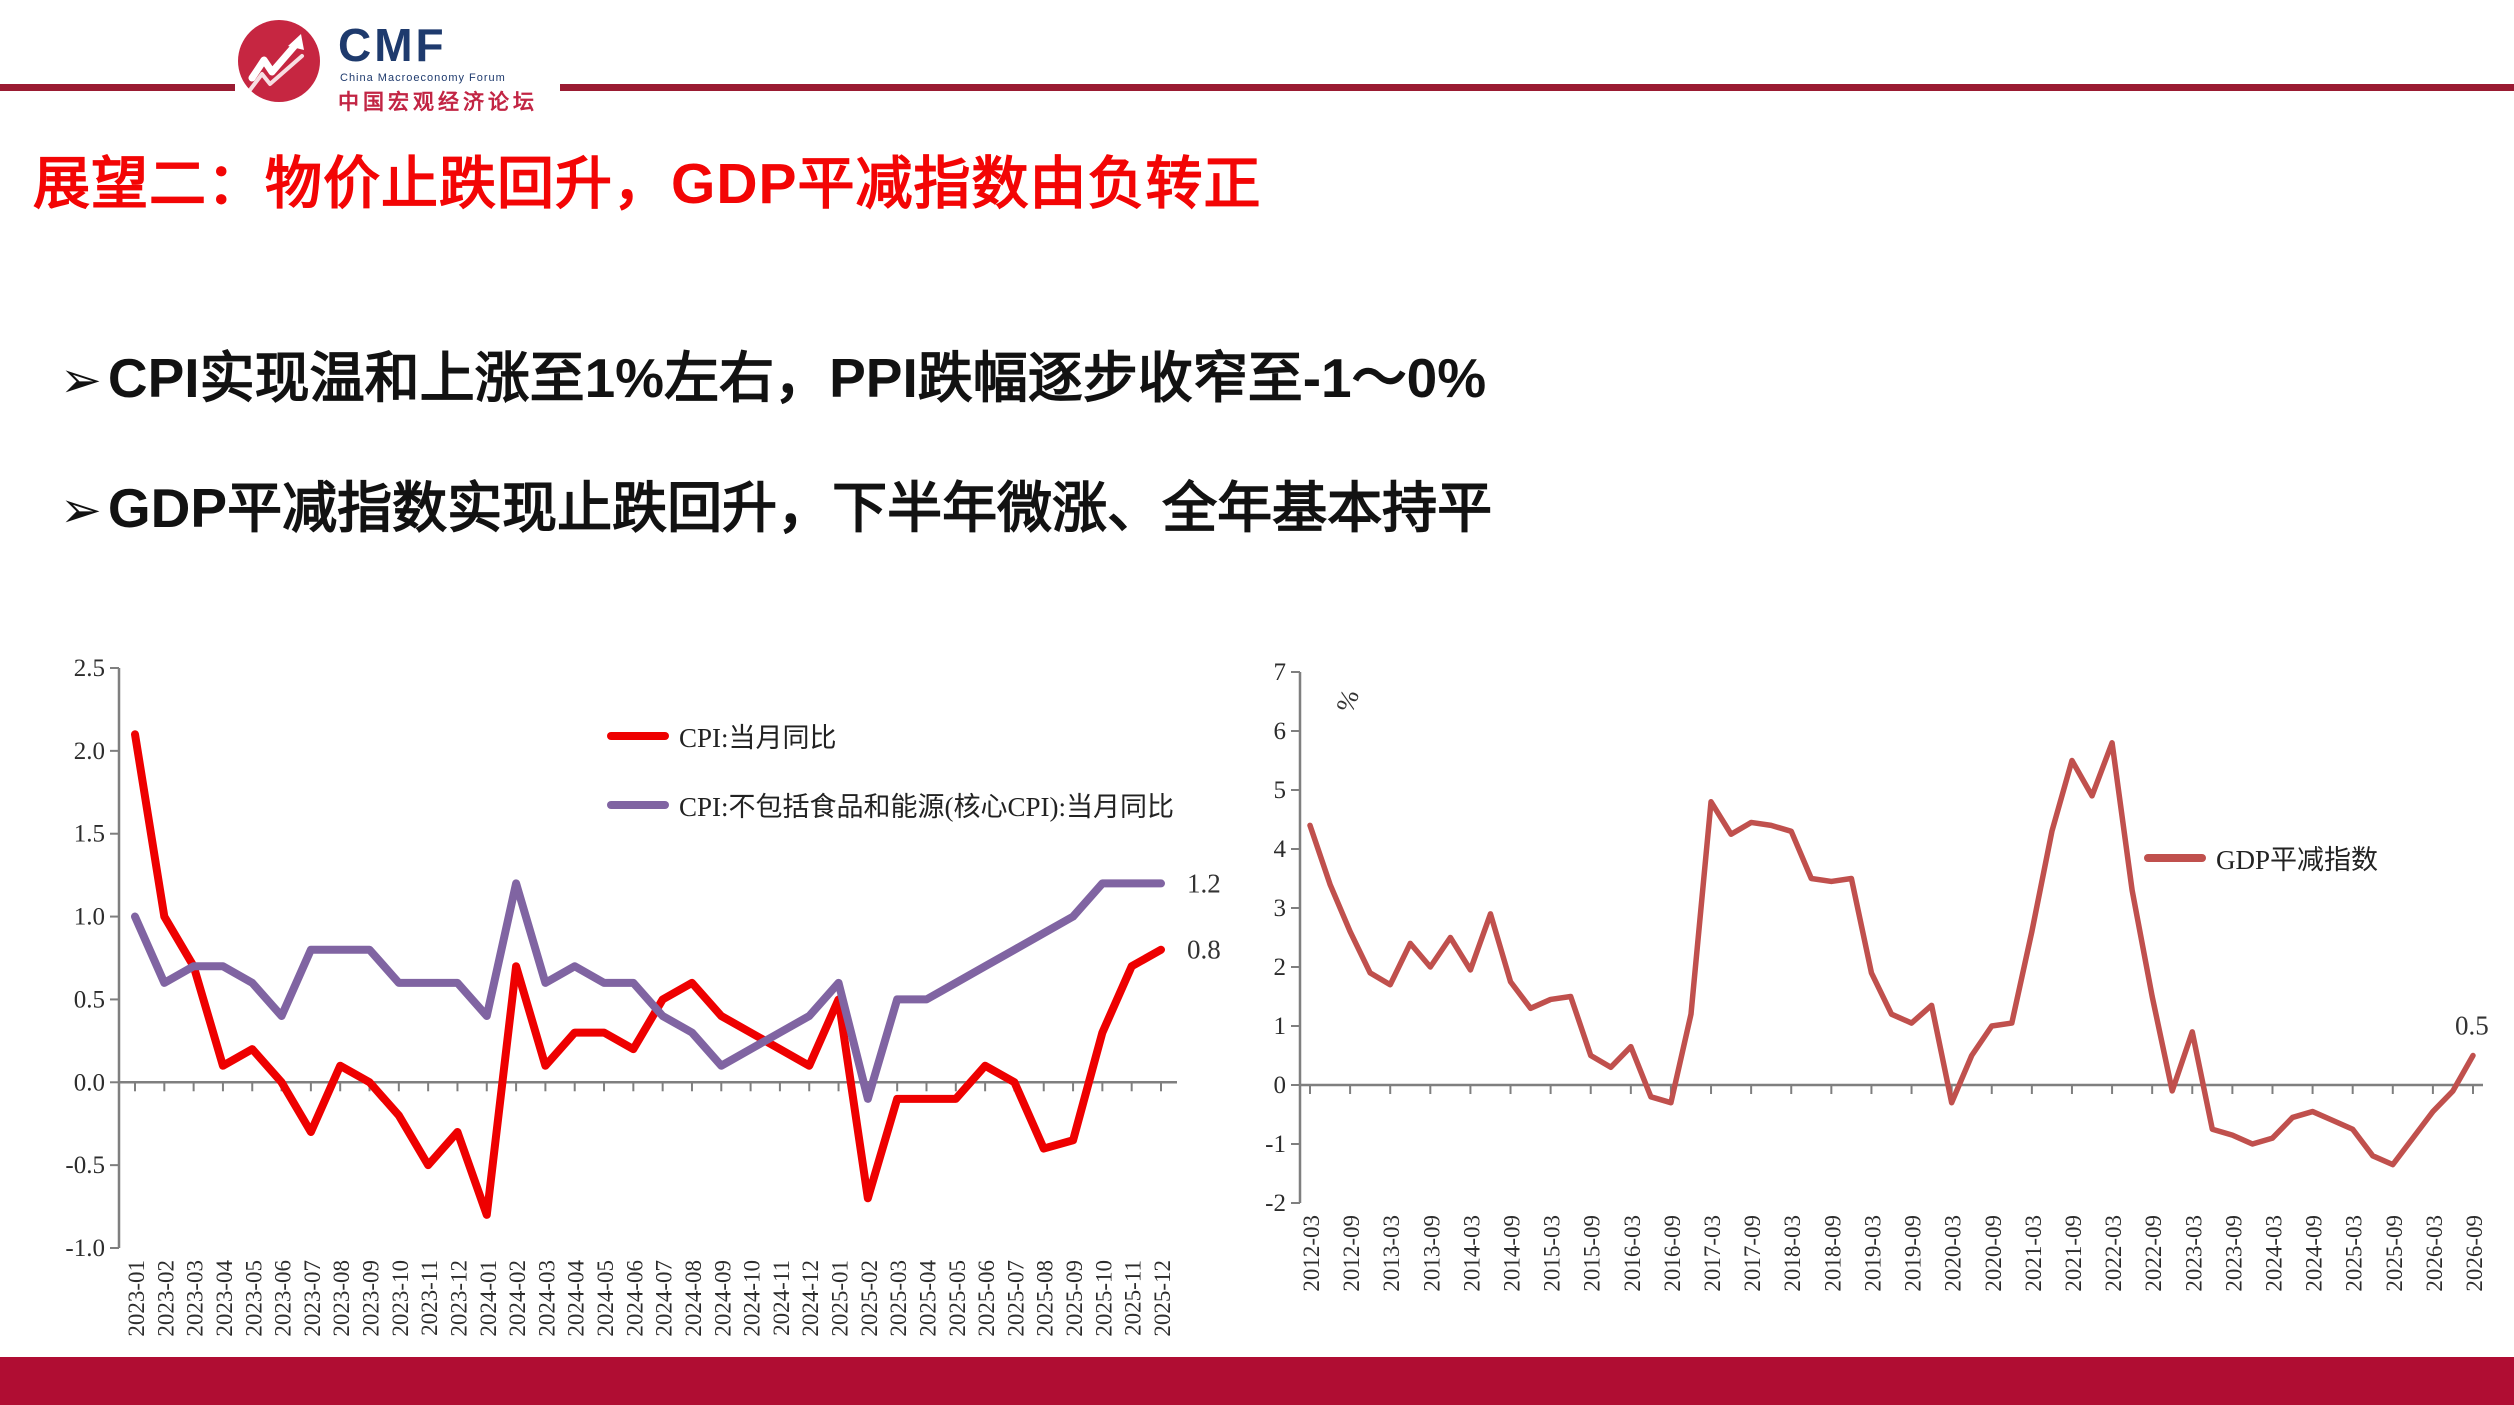  What do you see at coordinates (890, 804) in the screenshot?
I see `legend-row-1: CPI:不包括食品和能源(核心CPI):当月同比` at bounding box center [890, 804].